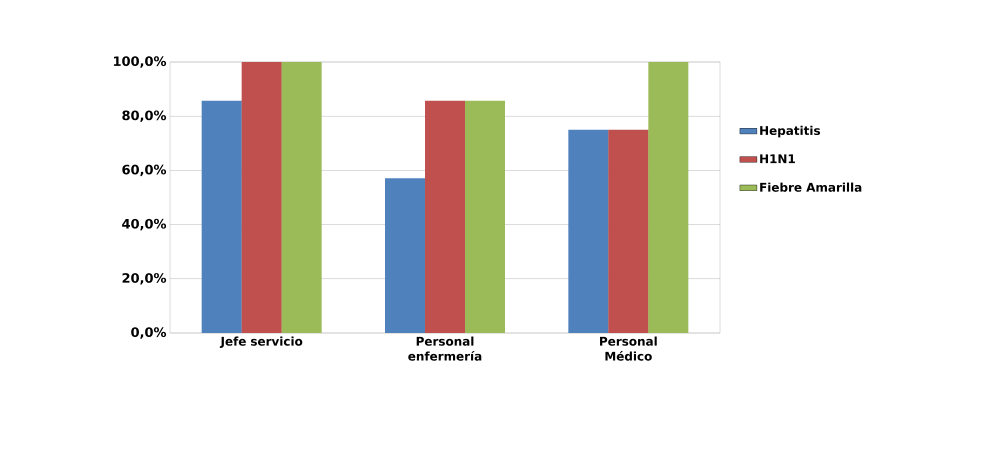 The width and height of the screenshot is (984, 464). Describe the element at coordinates (144, 279) in the screenshot. I see `y-tick-label: 20,0%` at that location.